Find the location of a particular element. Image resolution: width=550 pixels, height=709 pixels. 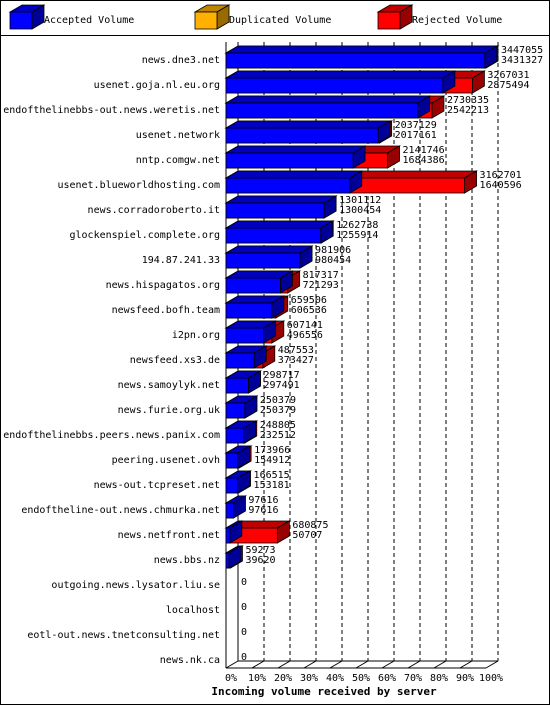

y-tick-label: outgoing.news.lysator.liu.se is located at coordinates (135, 585).